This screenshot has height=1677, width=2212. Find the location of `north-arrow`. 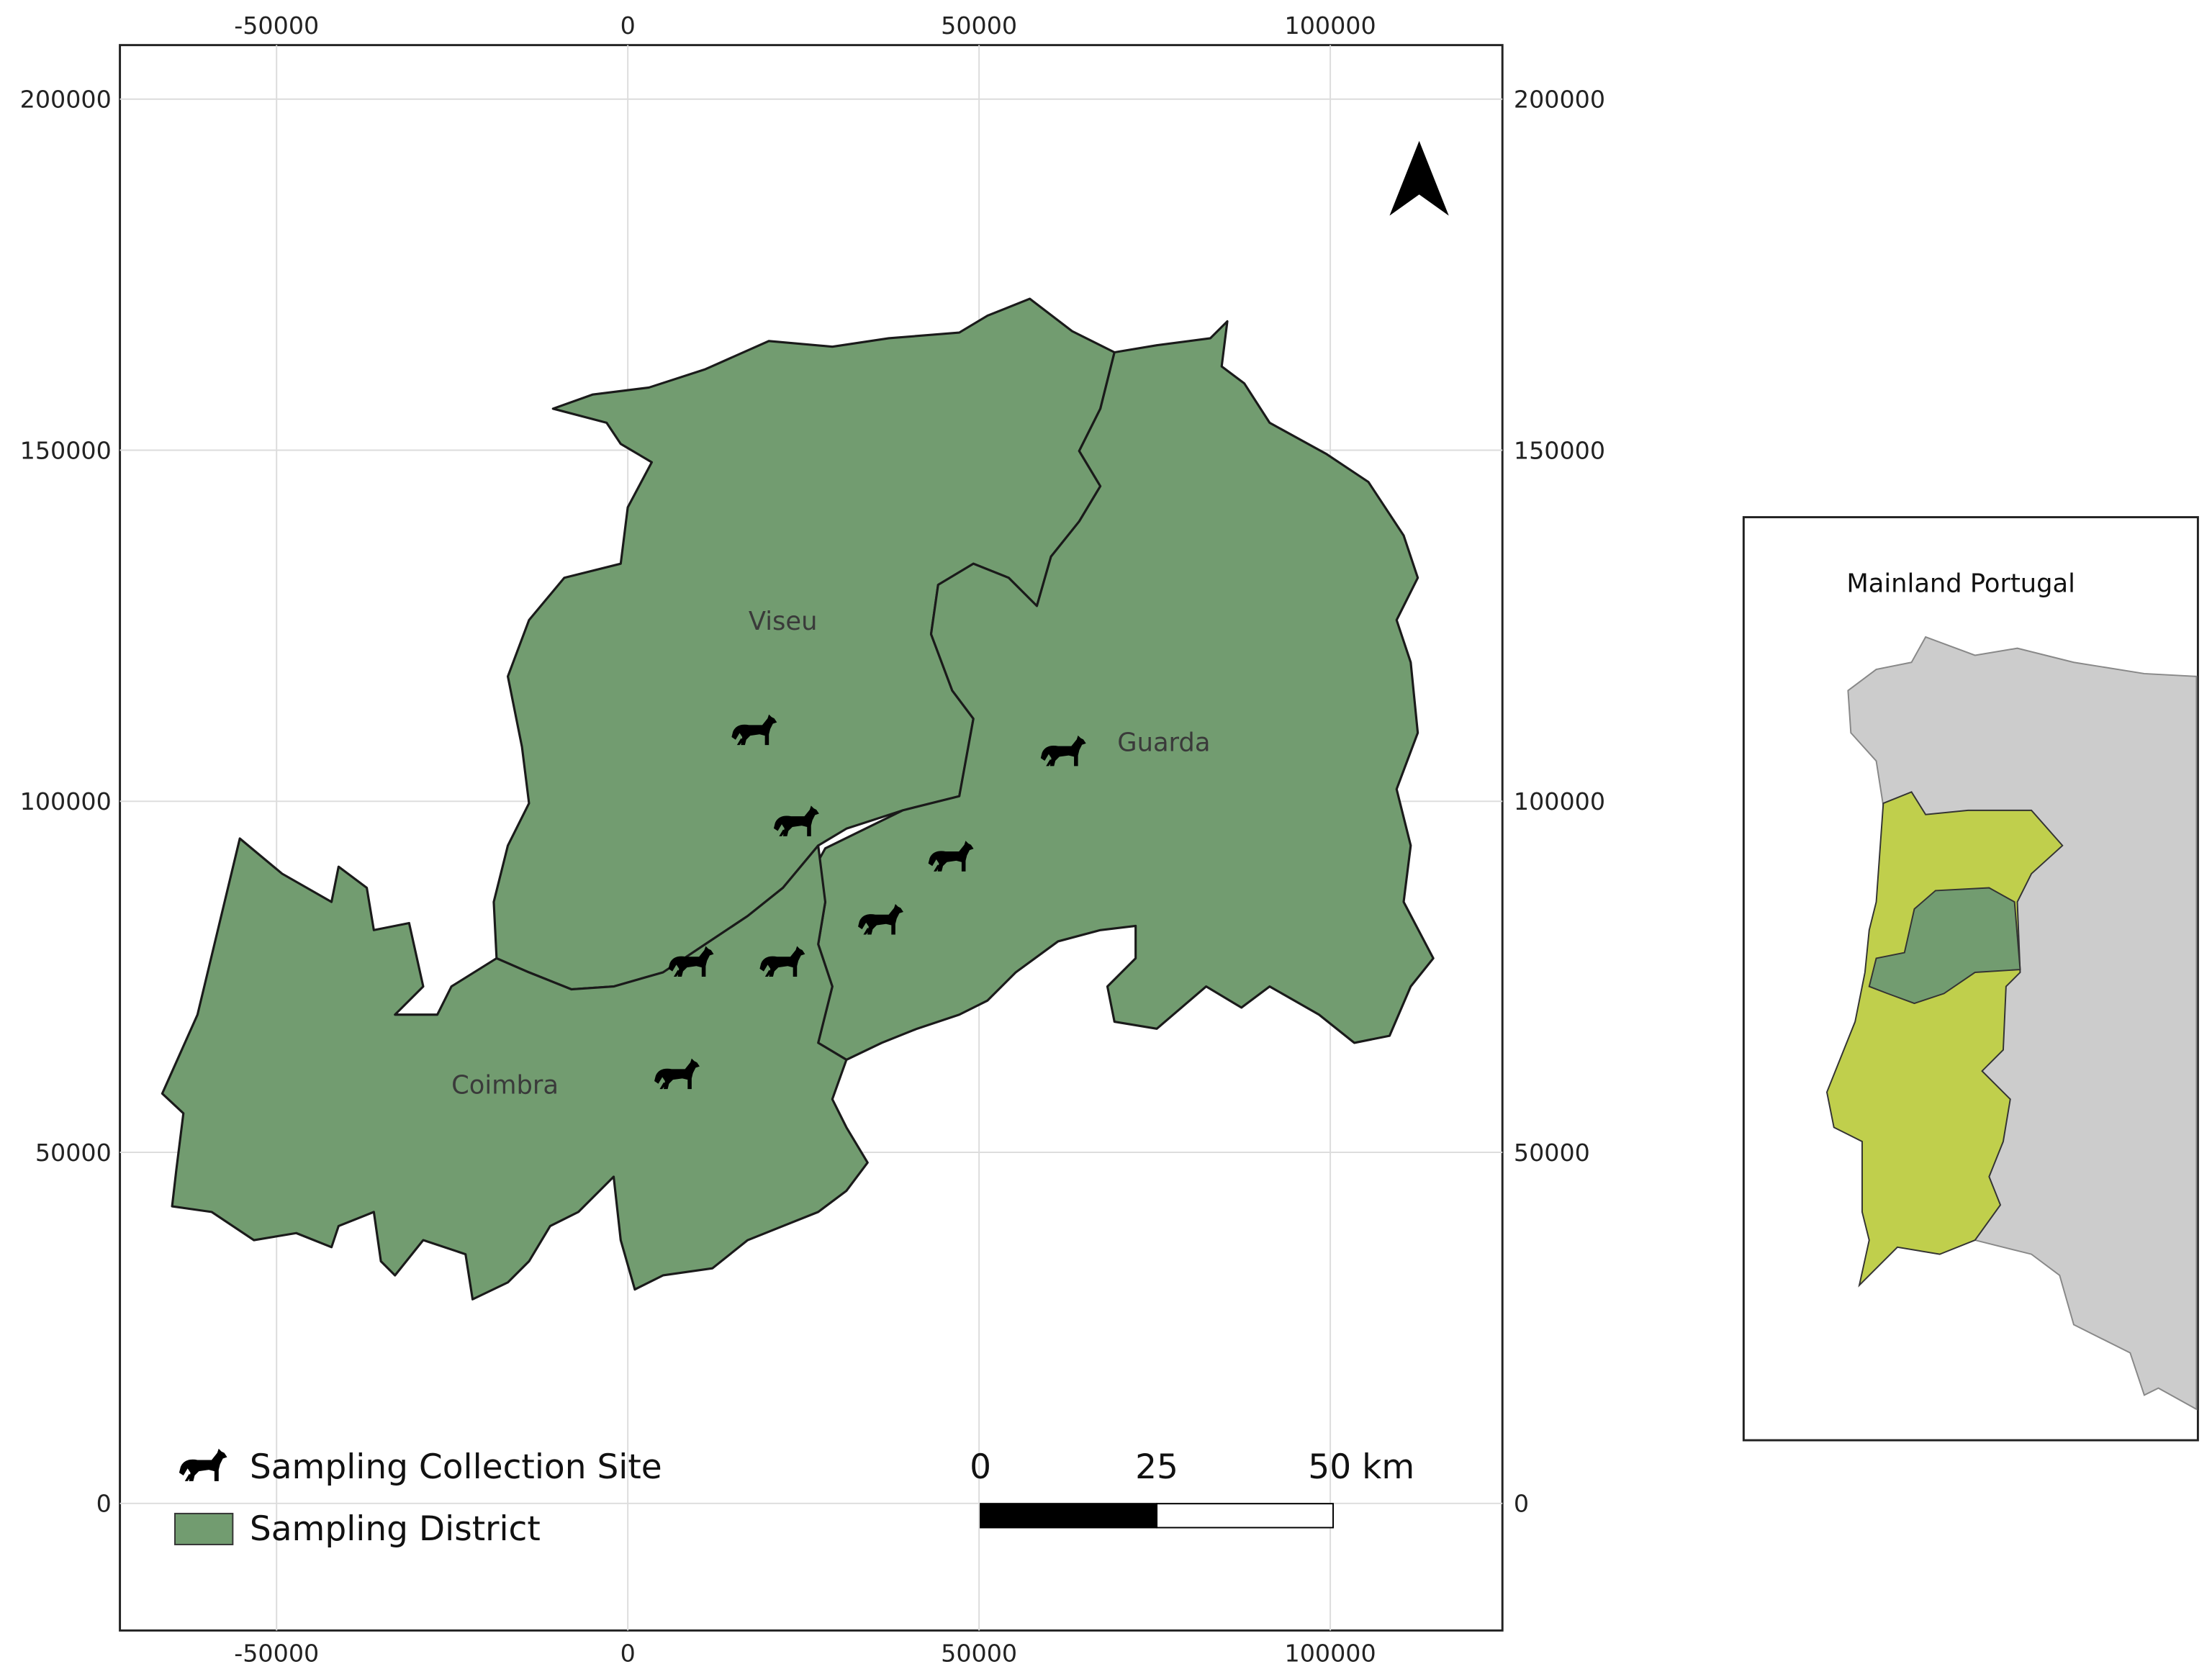

north-arrow is located at coordinates (1419, 178).